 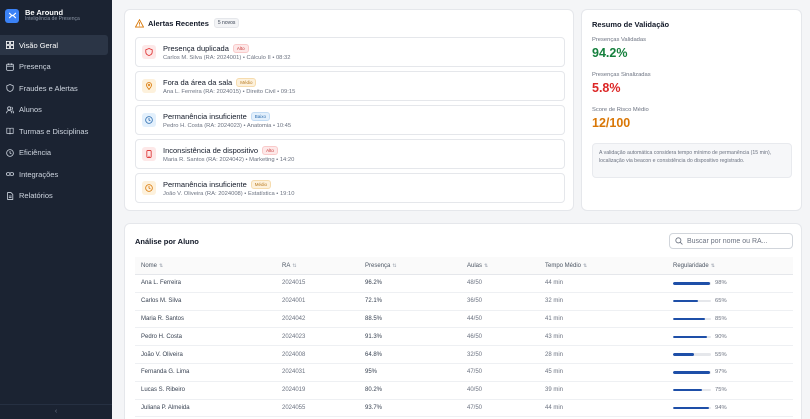 I want to click on sidebar-item-label: Eficiência, so click(x=35, y=152).